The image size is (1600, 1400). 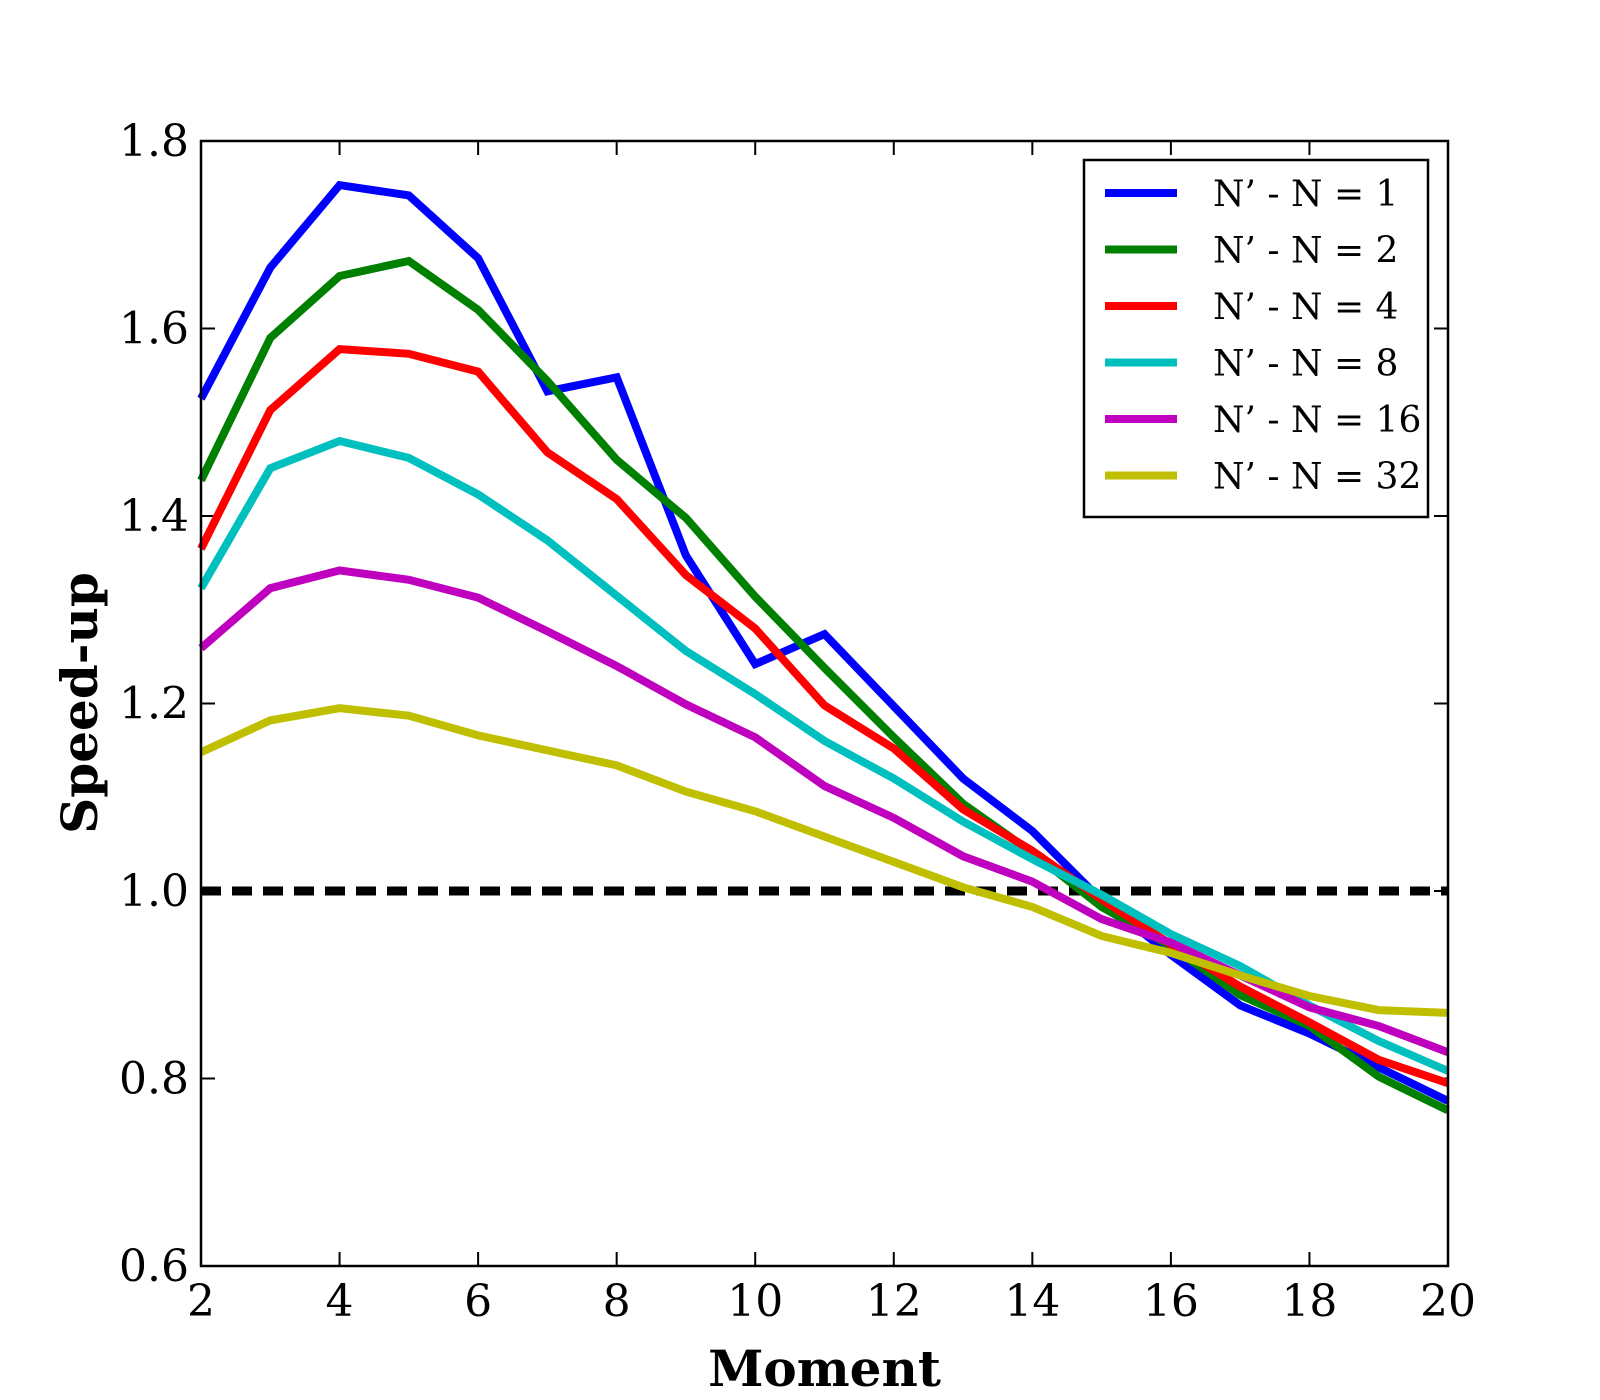 I want to click on x-tick-label: 6, so click(x=478, y=1301).